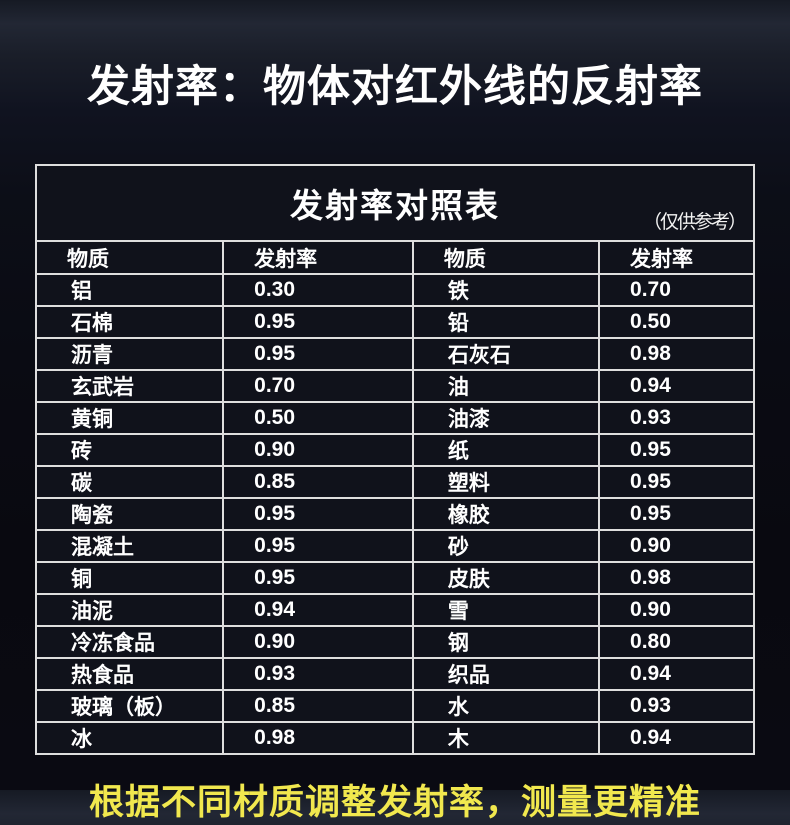  I want to click on emissivity-value-cell: 0.30, so click(318, 290).